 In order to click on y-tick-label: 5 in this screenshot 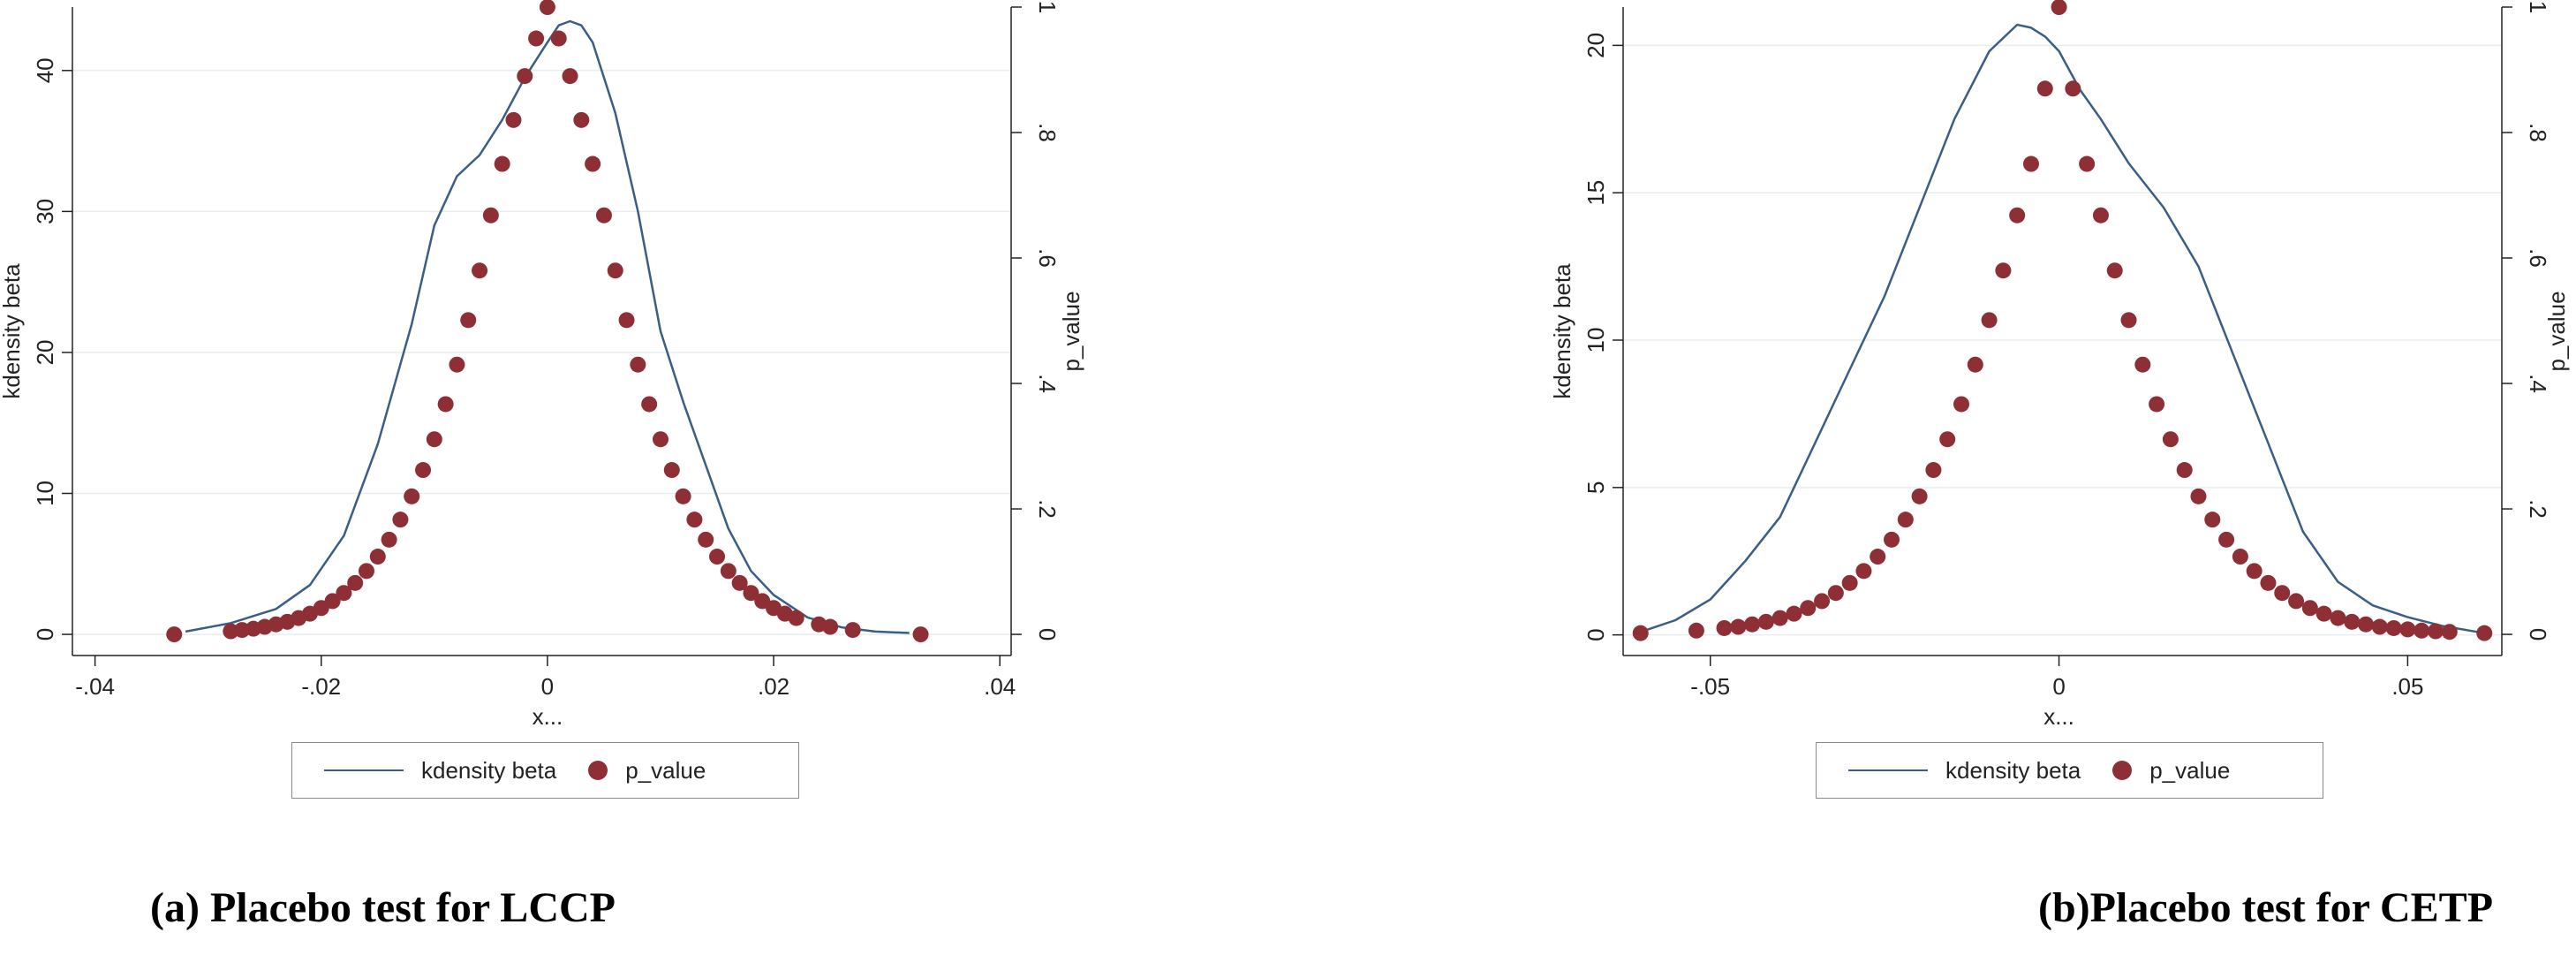, I will do `click(1596, 487)`.